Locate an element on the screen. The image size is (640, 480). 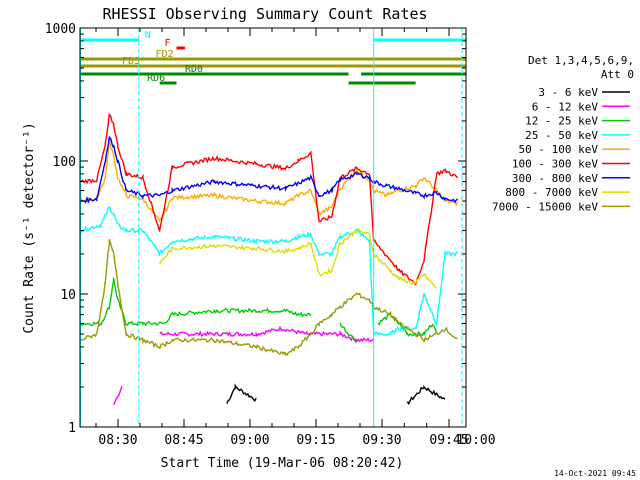
flag-label-f: F is located at coordinates (168, 43).